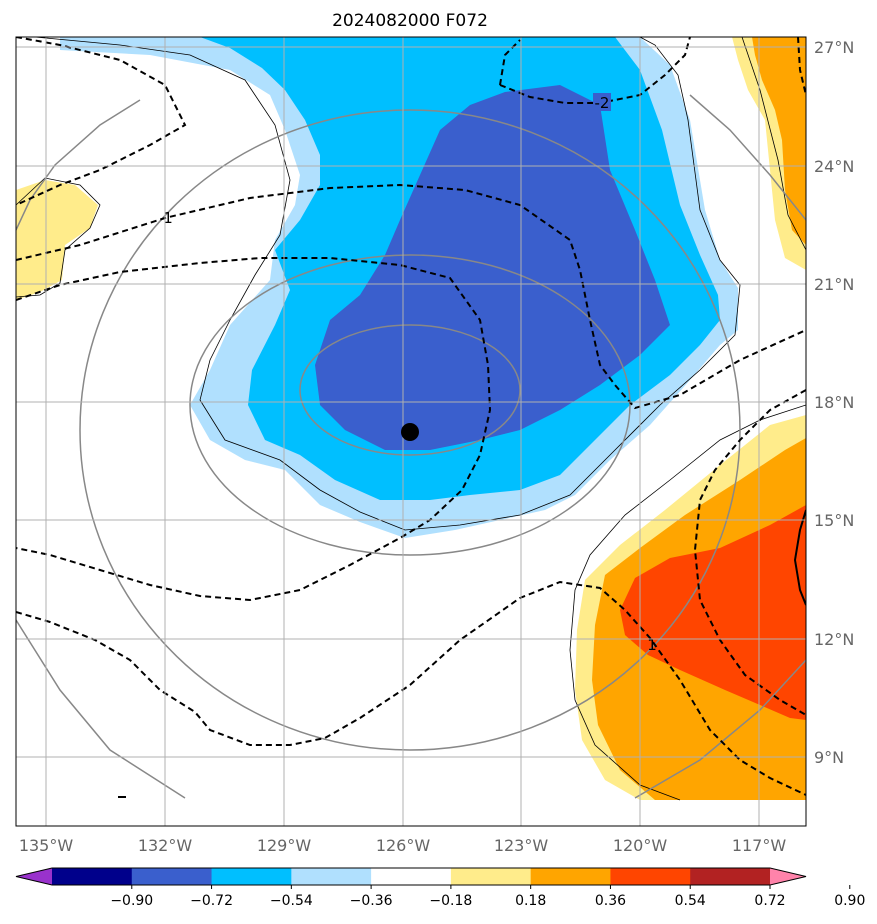  I want to click on colorbar-outline, so click(411, 876).